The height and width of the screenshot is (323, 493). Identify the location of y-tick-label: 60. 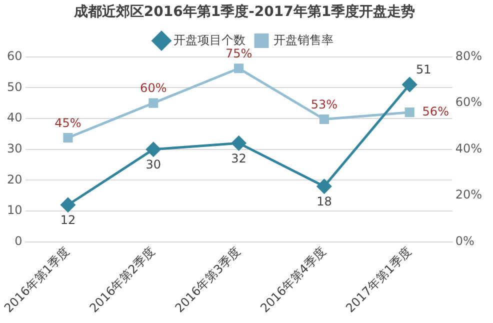
(14, 55).